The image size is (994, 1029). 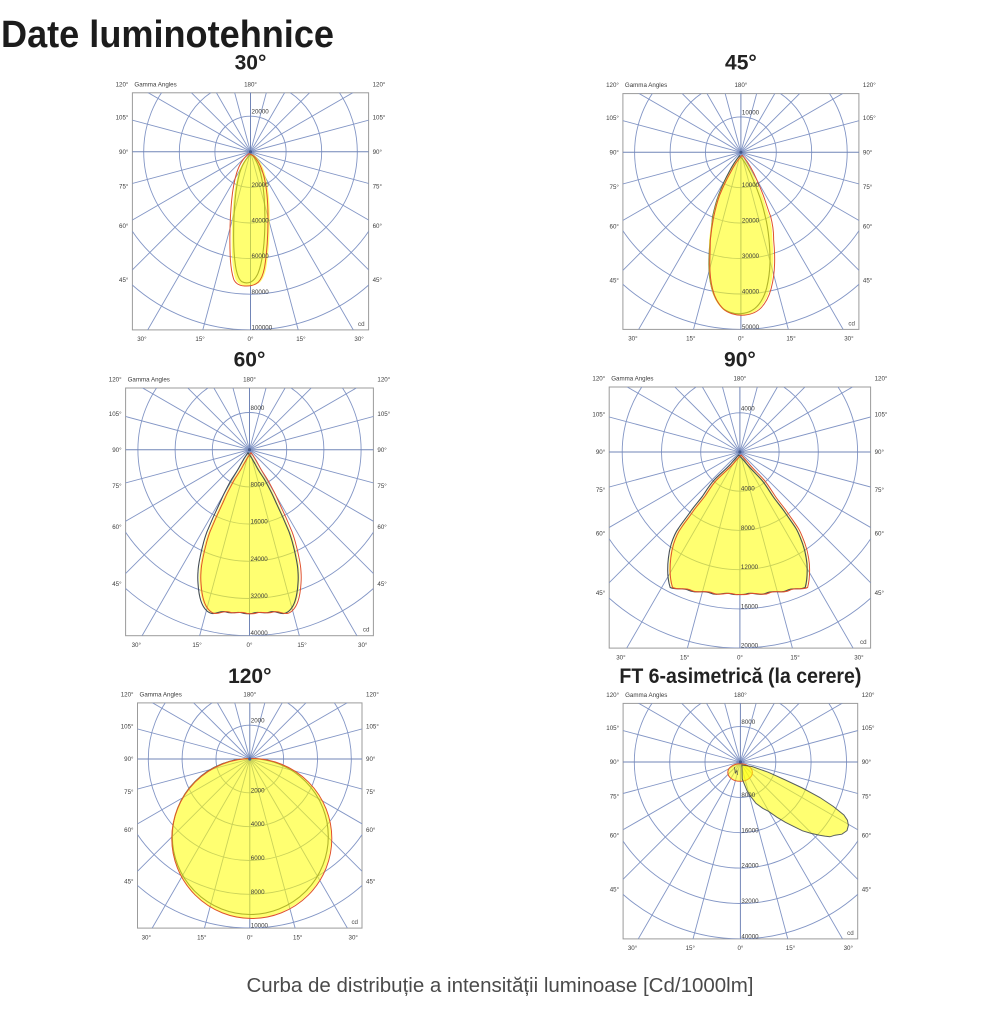 What do you see at coordinates (751, 185) in the screenshot?
I see `svg-text: 10000` at bounding box center [751, 185].